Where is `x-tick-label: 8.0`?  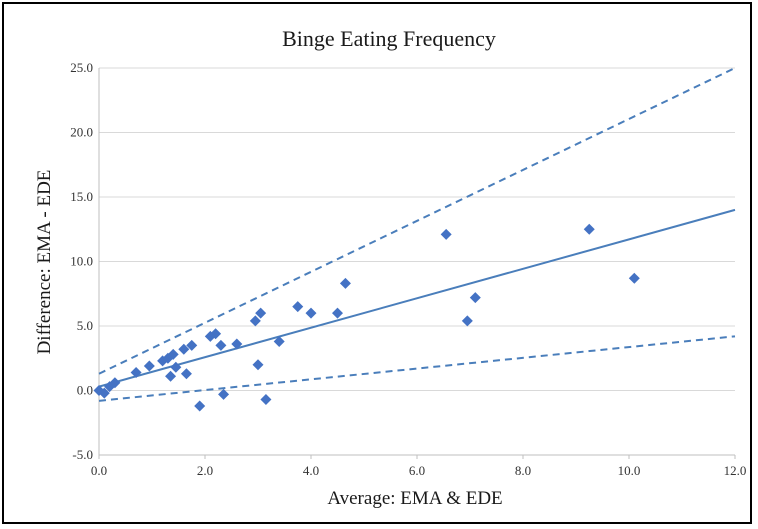 x-tick-label: 8.0 is located at coordinates (523, 470).